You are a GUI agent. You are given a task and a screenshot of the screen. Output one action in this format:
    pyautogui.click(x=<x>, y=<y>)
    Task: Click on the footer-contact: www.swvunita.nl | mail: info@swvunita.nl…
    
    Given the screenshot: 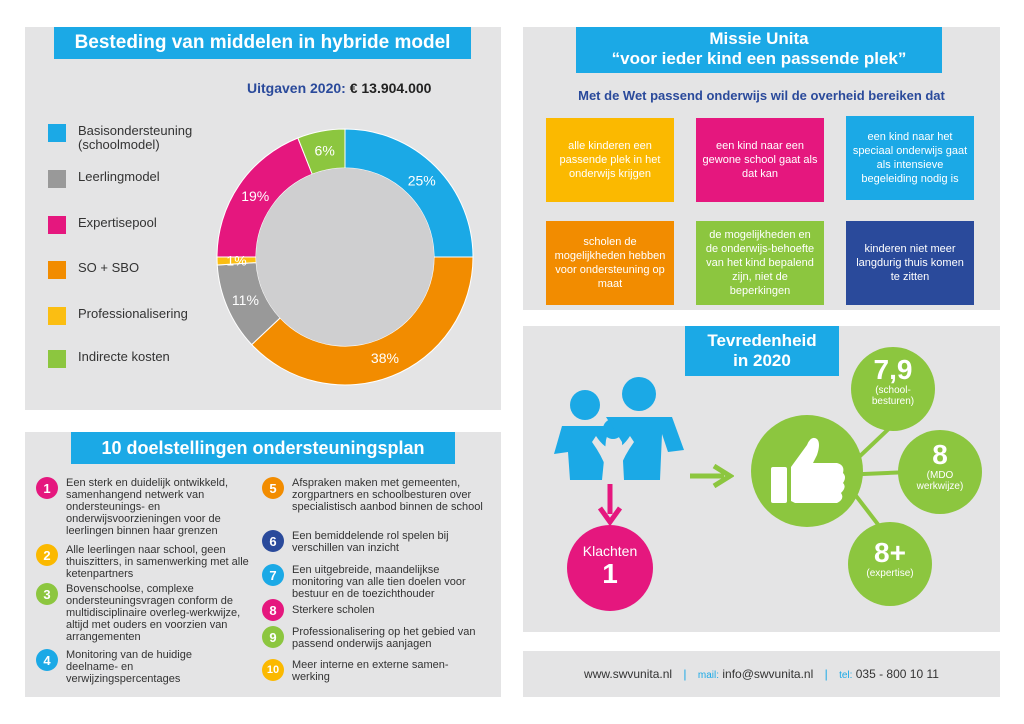 What is the action you would take?
    pyautogui.click(x=761, y=674)
    